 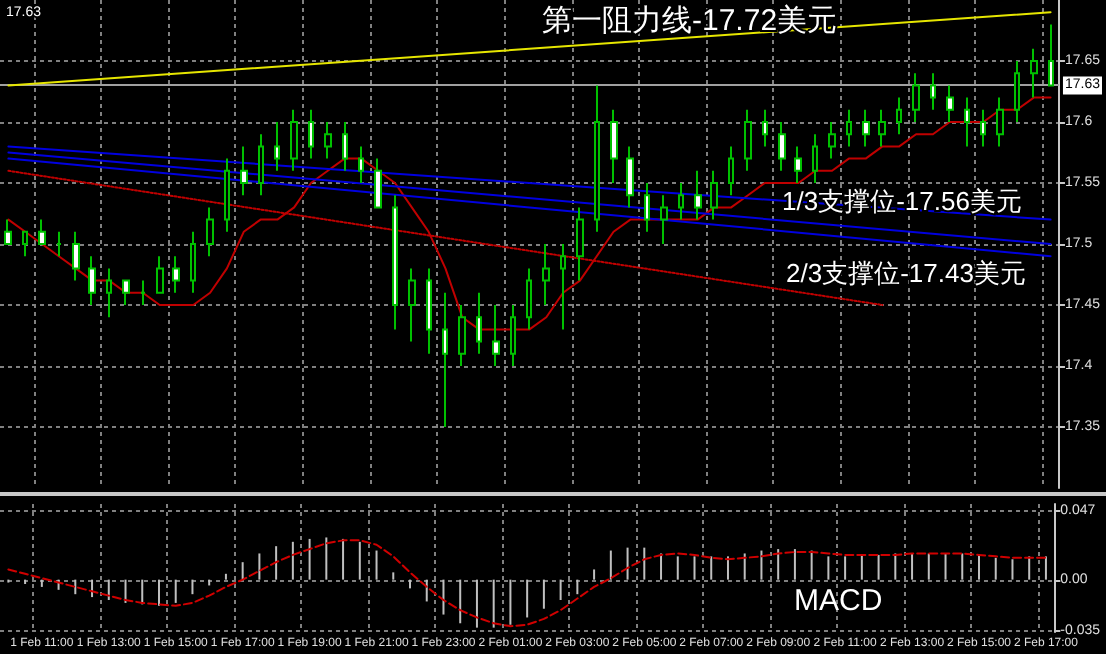 What do you see at coordinates (906, 273) in the screenshot?
I see `annotation: 2/3支撑位-17.43美元` at bounding box center [906, 273].